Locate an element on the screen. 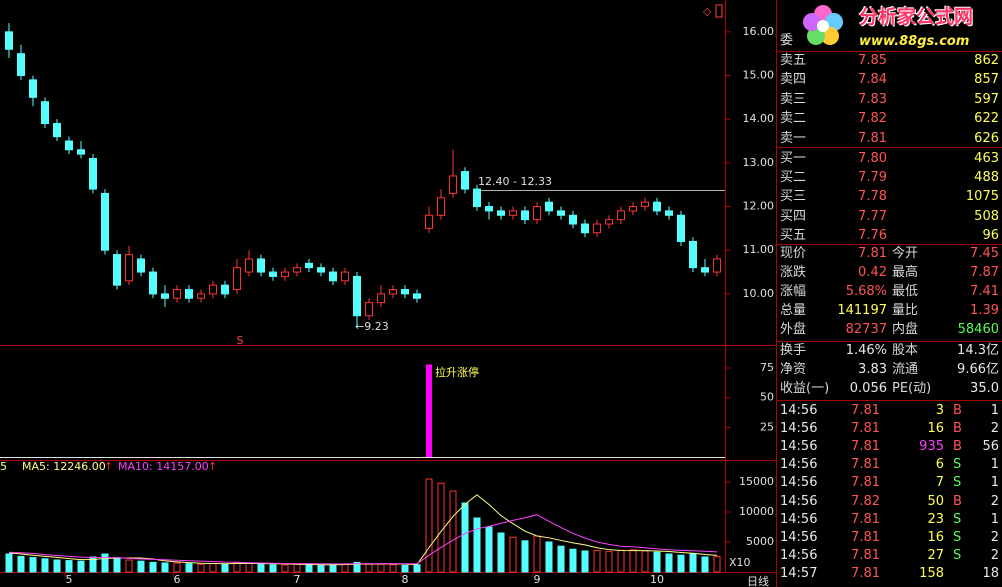 This screenshot has width=1002, height=587. arrow: ↑ is located at coordinates (108, 466).